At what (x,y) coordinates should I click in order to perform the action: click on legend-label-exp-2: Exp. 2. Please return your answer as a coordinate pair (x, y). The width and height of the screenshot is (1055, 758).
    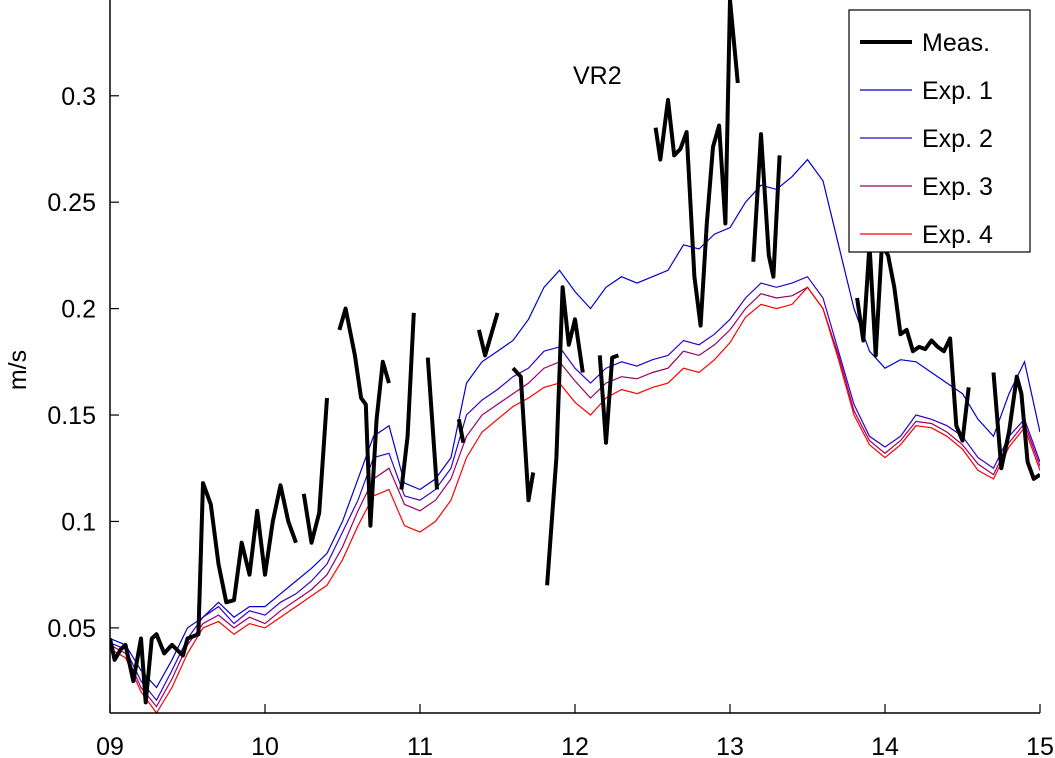
    Looking at the image, I should click on (957, 139).